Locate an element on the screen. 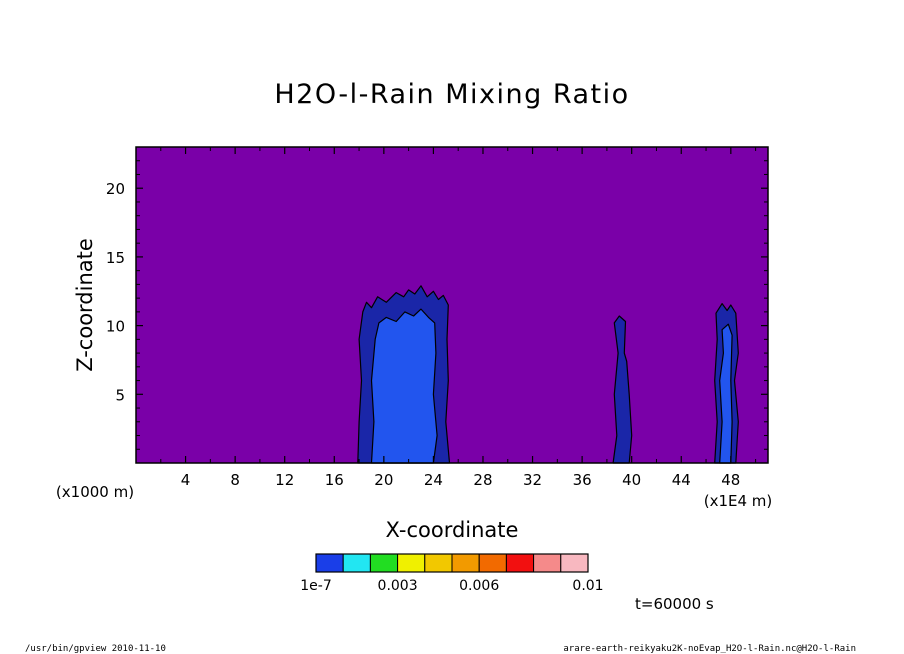  x-tick-label: 48 is located at coordinates (730, 480).